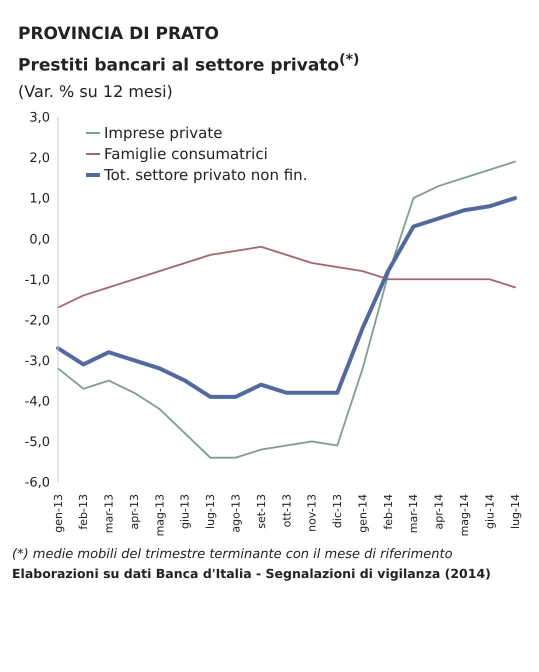 The width and height of the screenshot is (539, 672). Describe the element at coordinates (236, 513) in the screenshot. I see `x-tick-label: ago-13` at that location.